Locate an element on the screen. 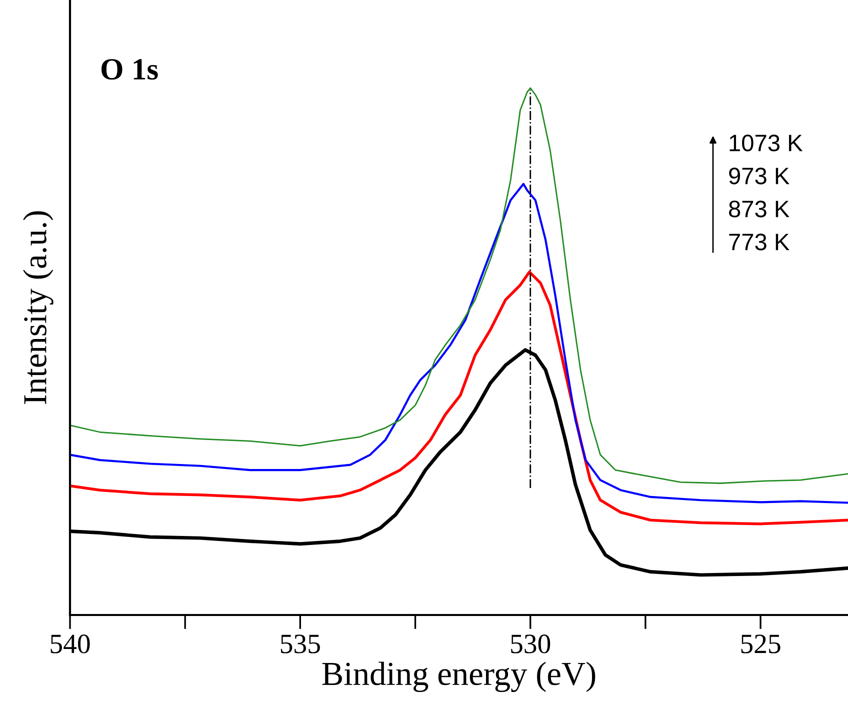 The height and width of the screenshot is (705, 848). x-tick-label: 540 is located at coordinates (70, 644).